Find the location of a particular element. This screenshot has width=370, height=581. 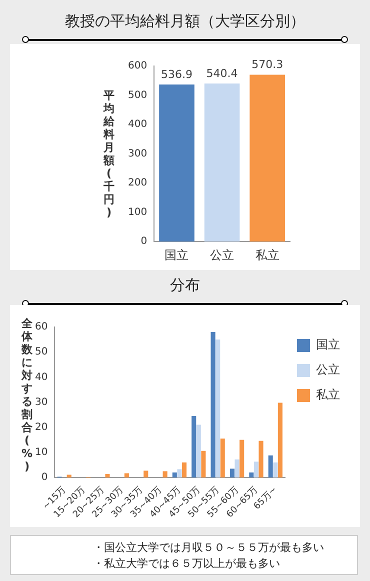

text: 全体数に対する割合(%) is located at coordinates (27, 395).